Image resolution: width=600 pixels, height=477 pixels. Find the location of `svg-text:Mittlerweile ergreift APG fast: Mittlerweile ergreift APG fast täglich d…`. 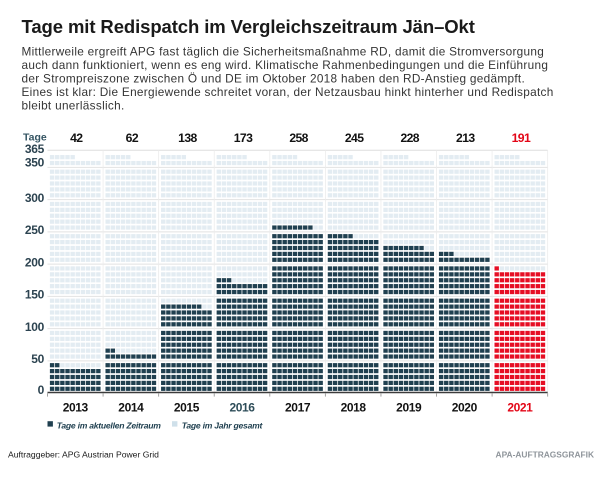

svg-text:Mittlerweile ergreift APG fast: Mittlerweile ergreift APG fast täglich d… is located at coordinates (283, 51).